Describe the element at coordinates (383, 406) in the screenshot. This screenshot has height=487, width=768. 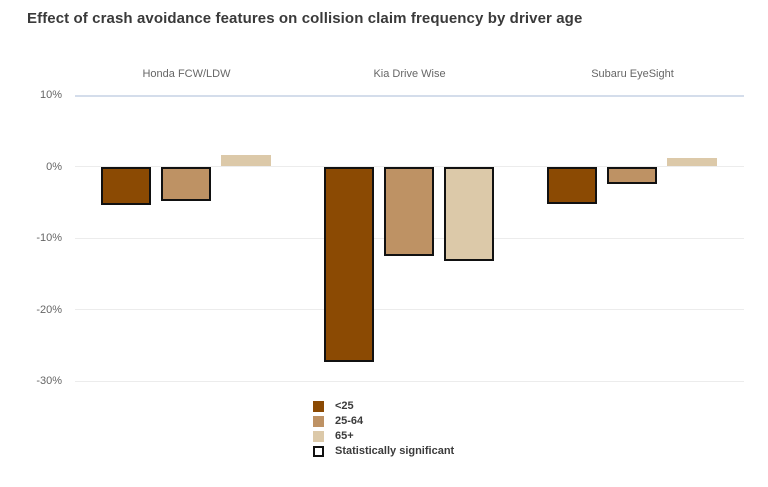
I see `legend-item: <25` at that location.